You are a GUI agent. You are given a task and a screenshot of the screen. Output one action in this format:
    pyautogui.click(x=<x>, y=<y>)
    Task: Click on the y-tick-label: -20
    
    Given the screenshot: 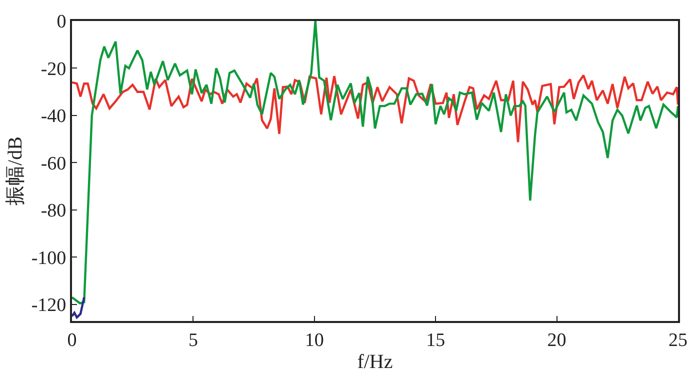 What is the action you would take?
    pyautogui.click(x=53, y=69)
    